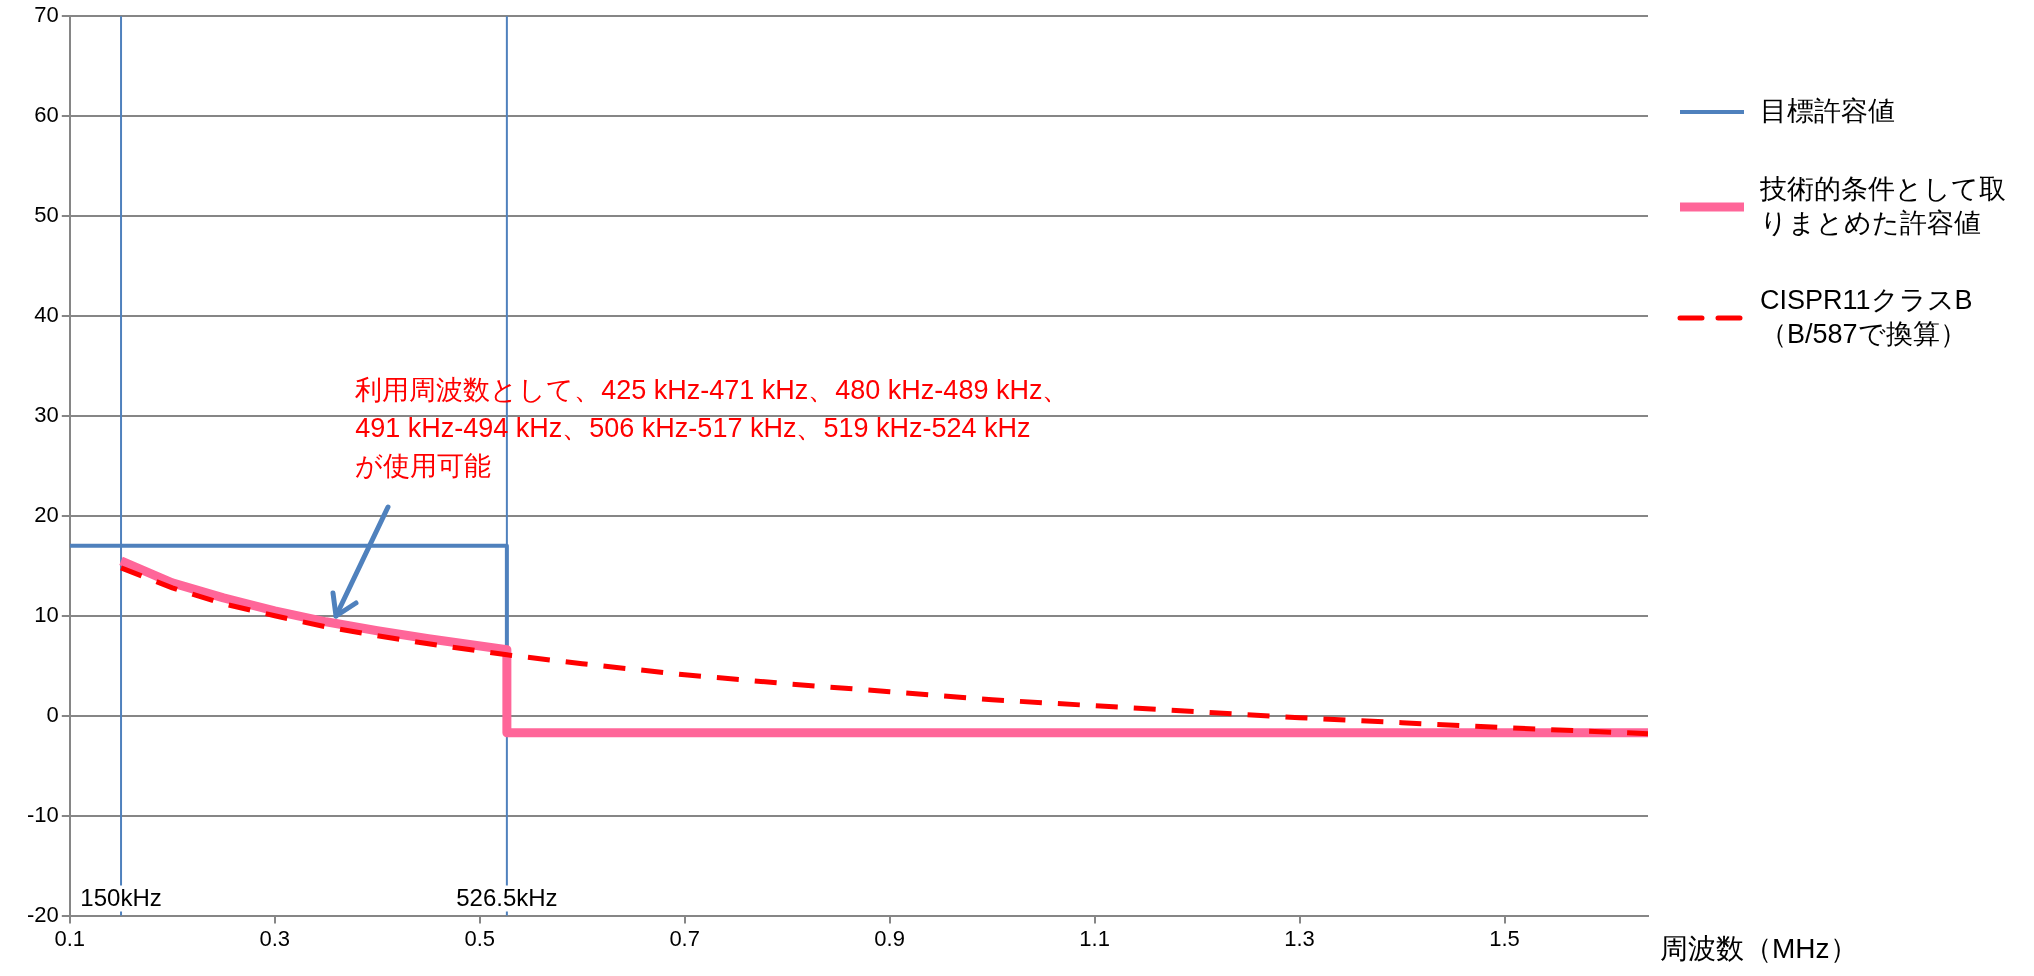 The width and height of the screenshot is (2034, 976). Describe the element at coordinates (1299, 938) in the screenshot. I see `x-tick-label: 1.3` at that location.